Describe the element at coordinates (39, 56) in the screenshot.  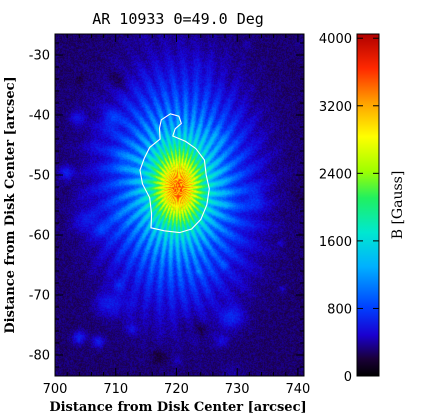
I see `y-tick-label: -30` at that location.